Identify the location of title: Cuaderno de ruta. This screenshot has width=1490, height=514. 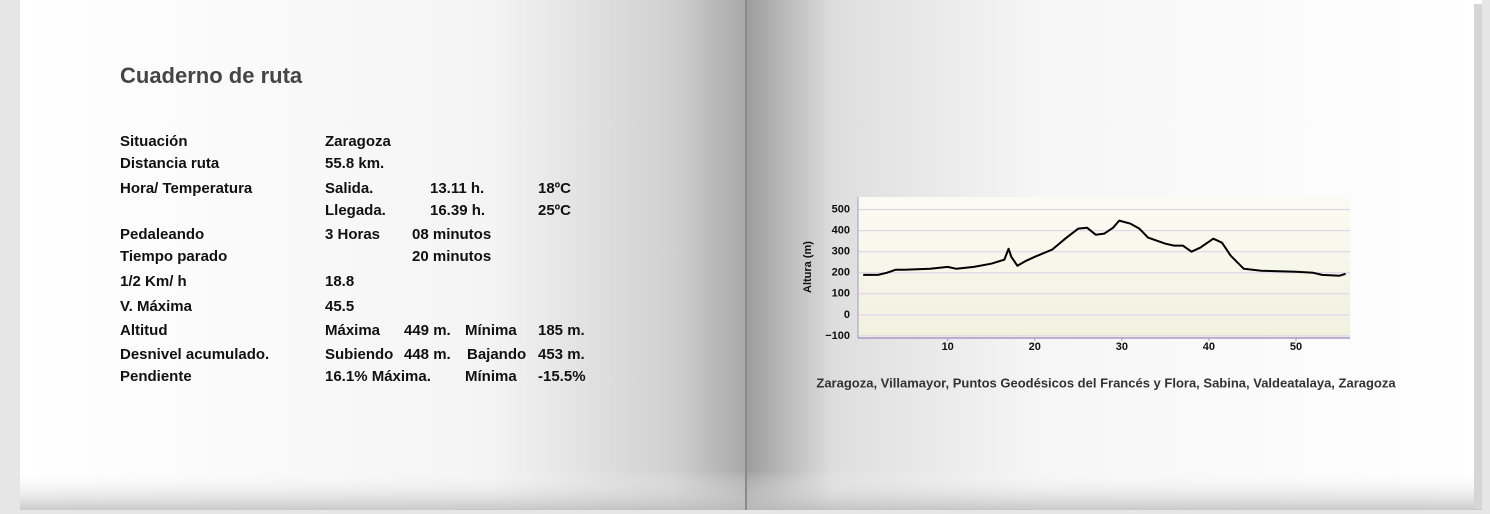
(211, 75).